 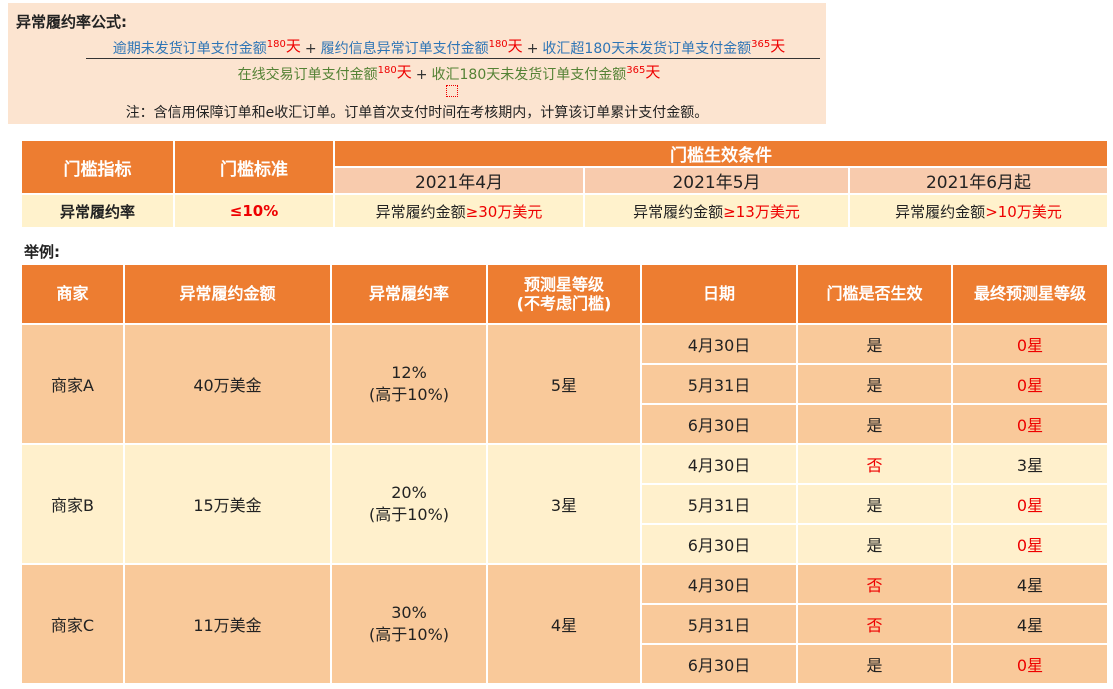 What do you see at coordinates (452, 91) in the screenshot?
I see `placeholder-marker` at bounding box center [452, 91].